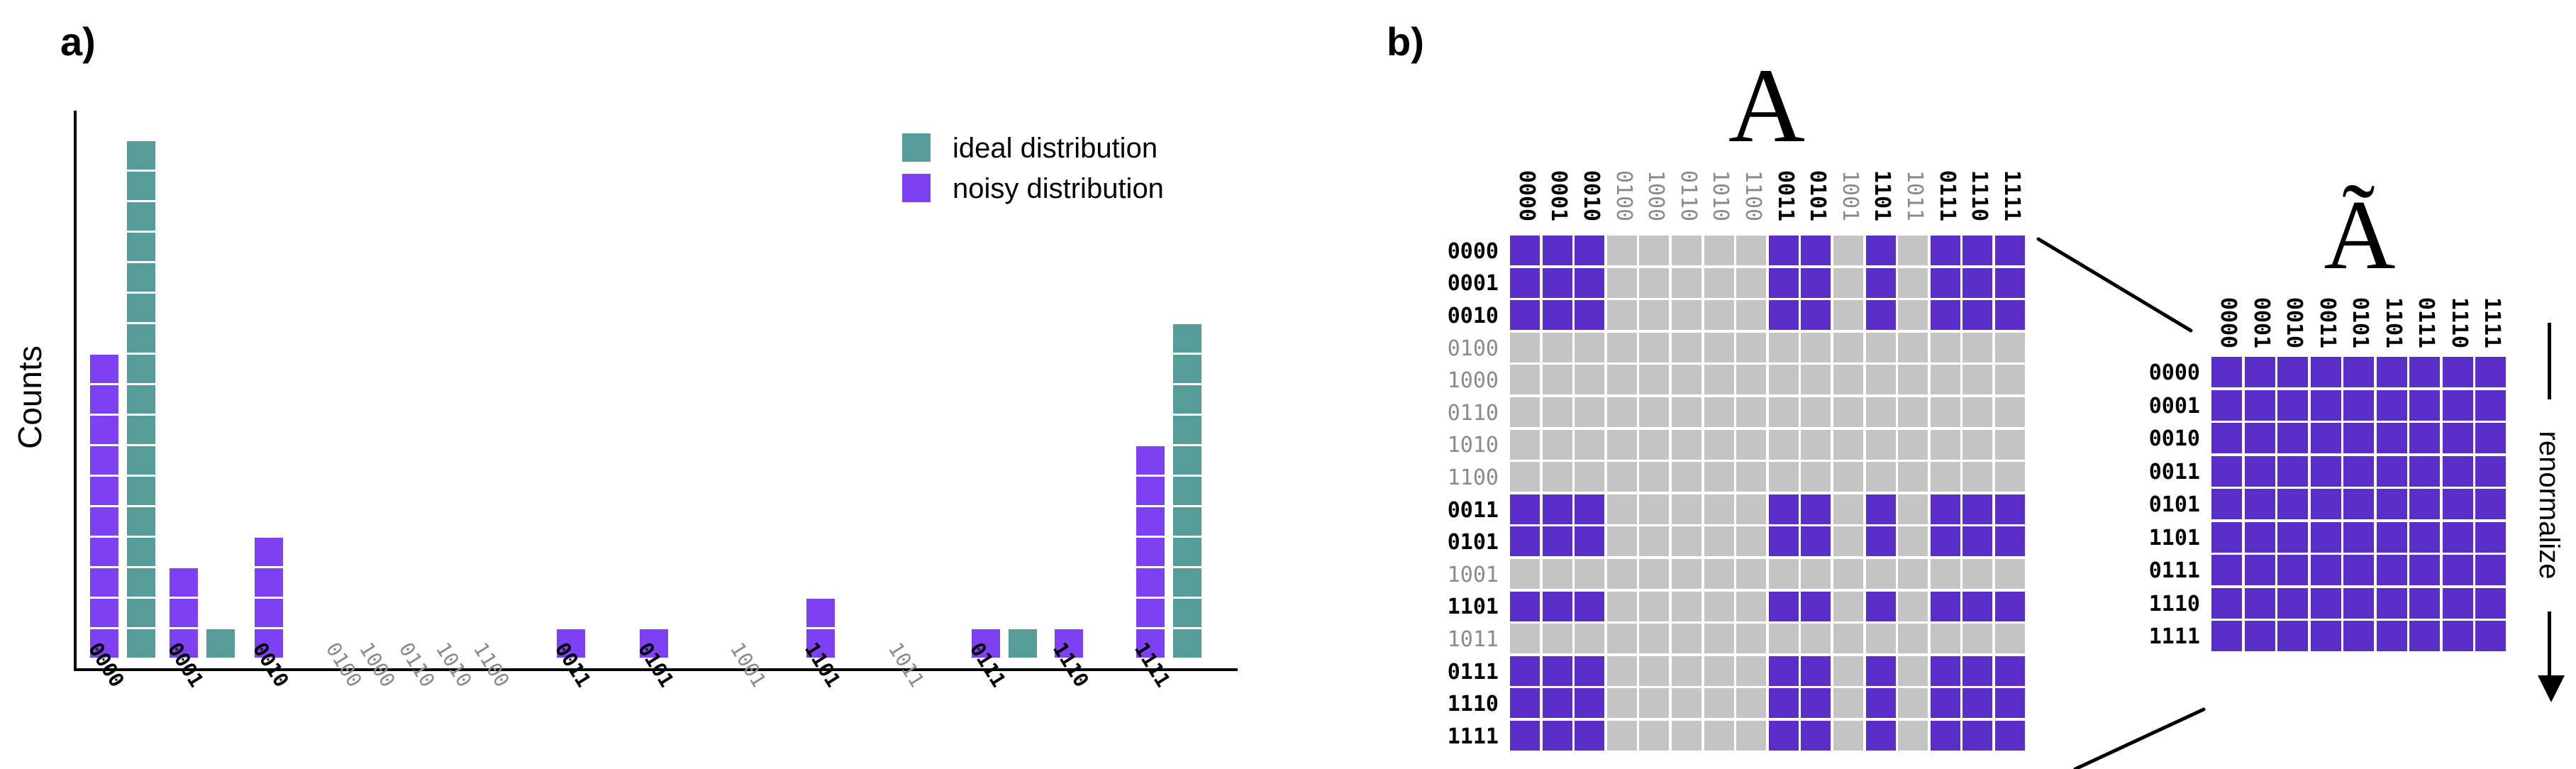 The width and height of the screenshot is (2576, 769). I want to click on connector-line-bottom, so click(2139, 738).